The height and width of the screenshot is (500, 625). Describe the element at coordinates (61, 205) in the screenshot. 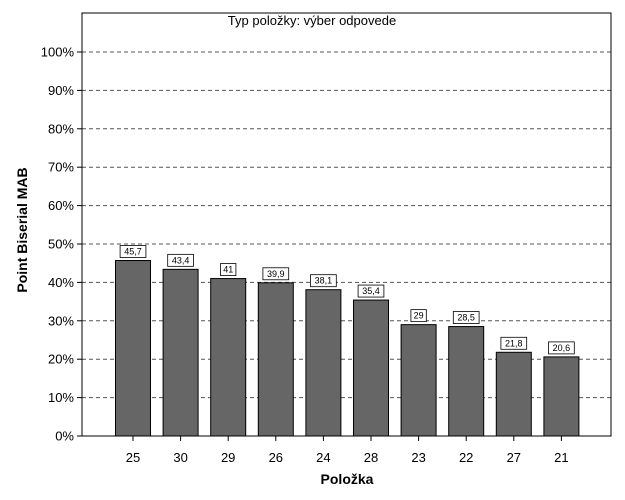

I see `y-tick-label: 60%` at that location.